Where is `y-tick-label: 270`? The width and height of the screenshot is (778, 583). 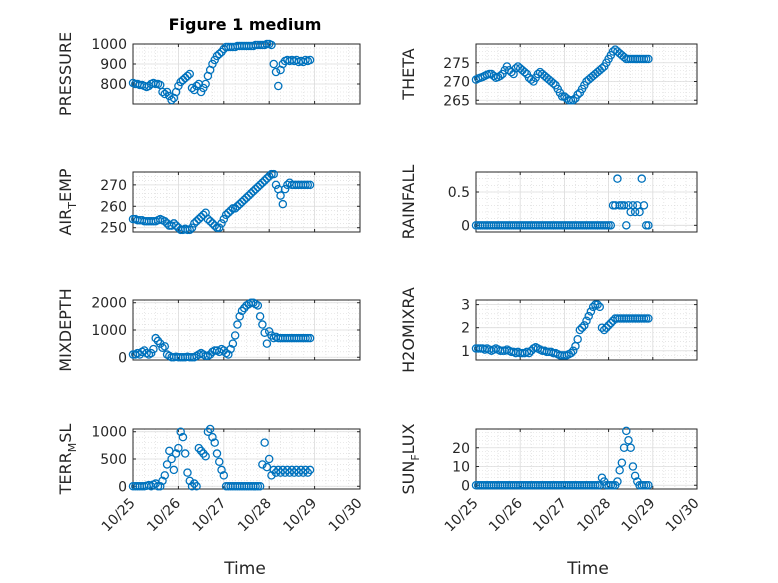
y-tick-label: 270 is located at coordinates (456, 83).